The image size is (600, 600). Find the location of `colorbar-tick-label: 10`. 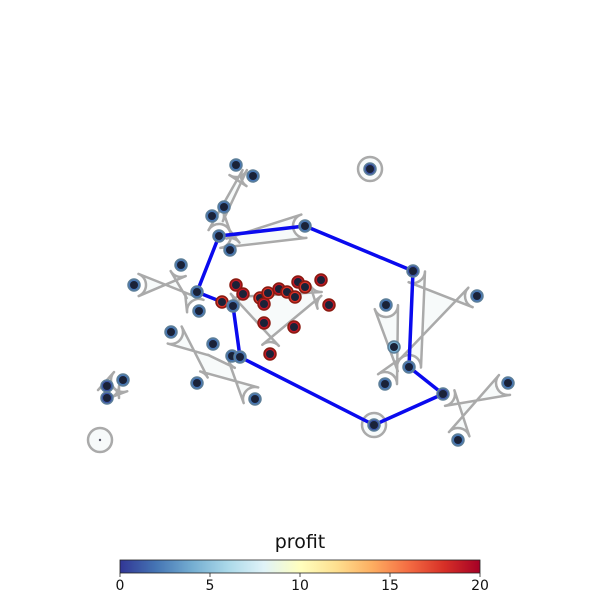

colorbar-tick-label: 10 is located at coordinates (300, 586).